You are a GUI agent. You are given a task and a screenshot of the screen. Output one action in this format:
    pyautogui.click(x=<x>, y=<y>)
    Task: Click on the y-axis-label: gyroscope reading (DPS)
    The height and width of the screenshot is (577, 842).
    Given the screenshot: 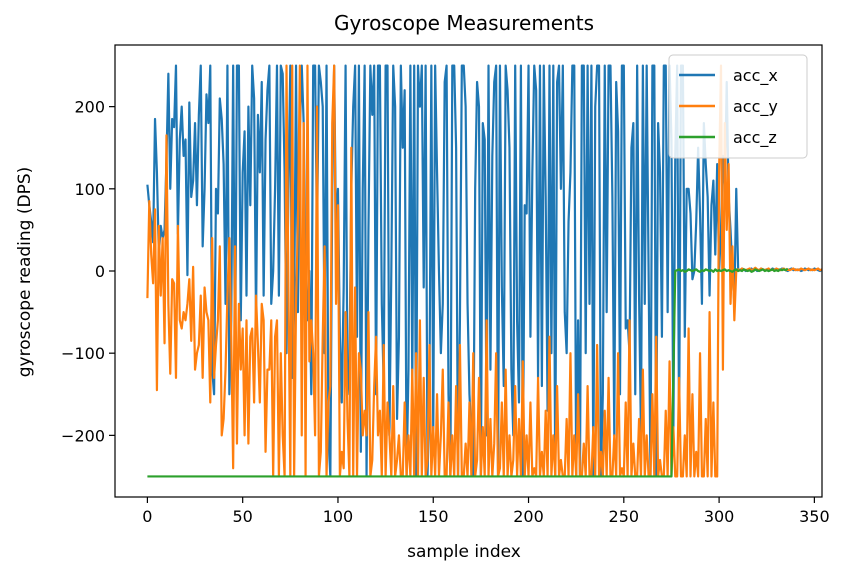 What is the action you would take?
    pyautogui.click(x=25, y=272)
    